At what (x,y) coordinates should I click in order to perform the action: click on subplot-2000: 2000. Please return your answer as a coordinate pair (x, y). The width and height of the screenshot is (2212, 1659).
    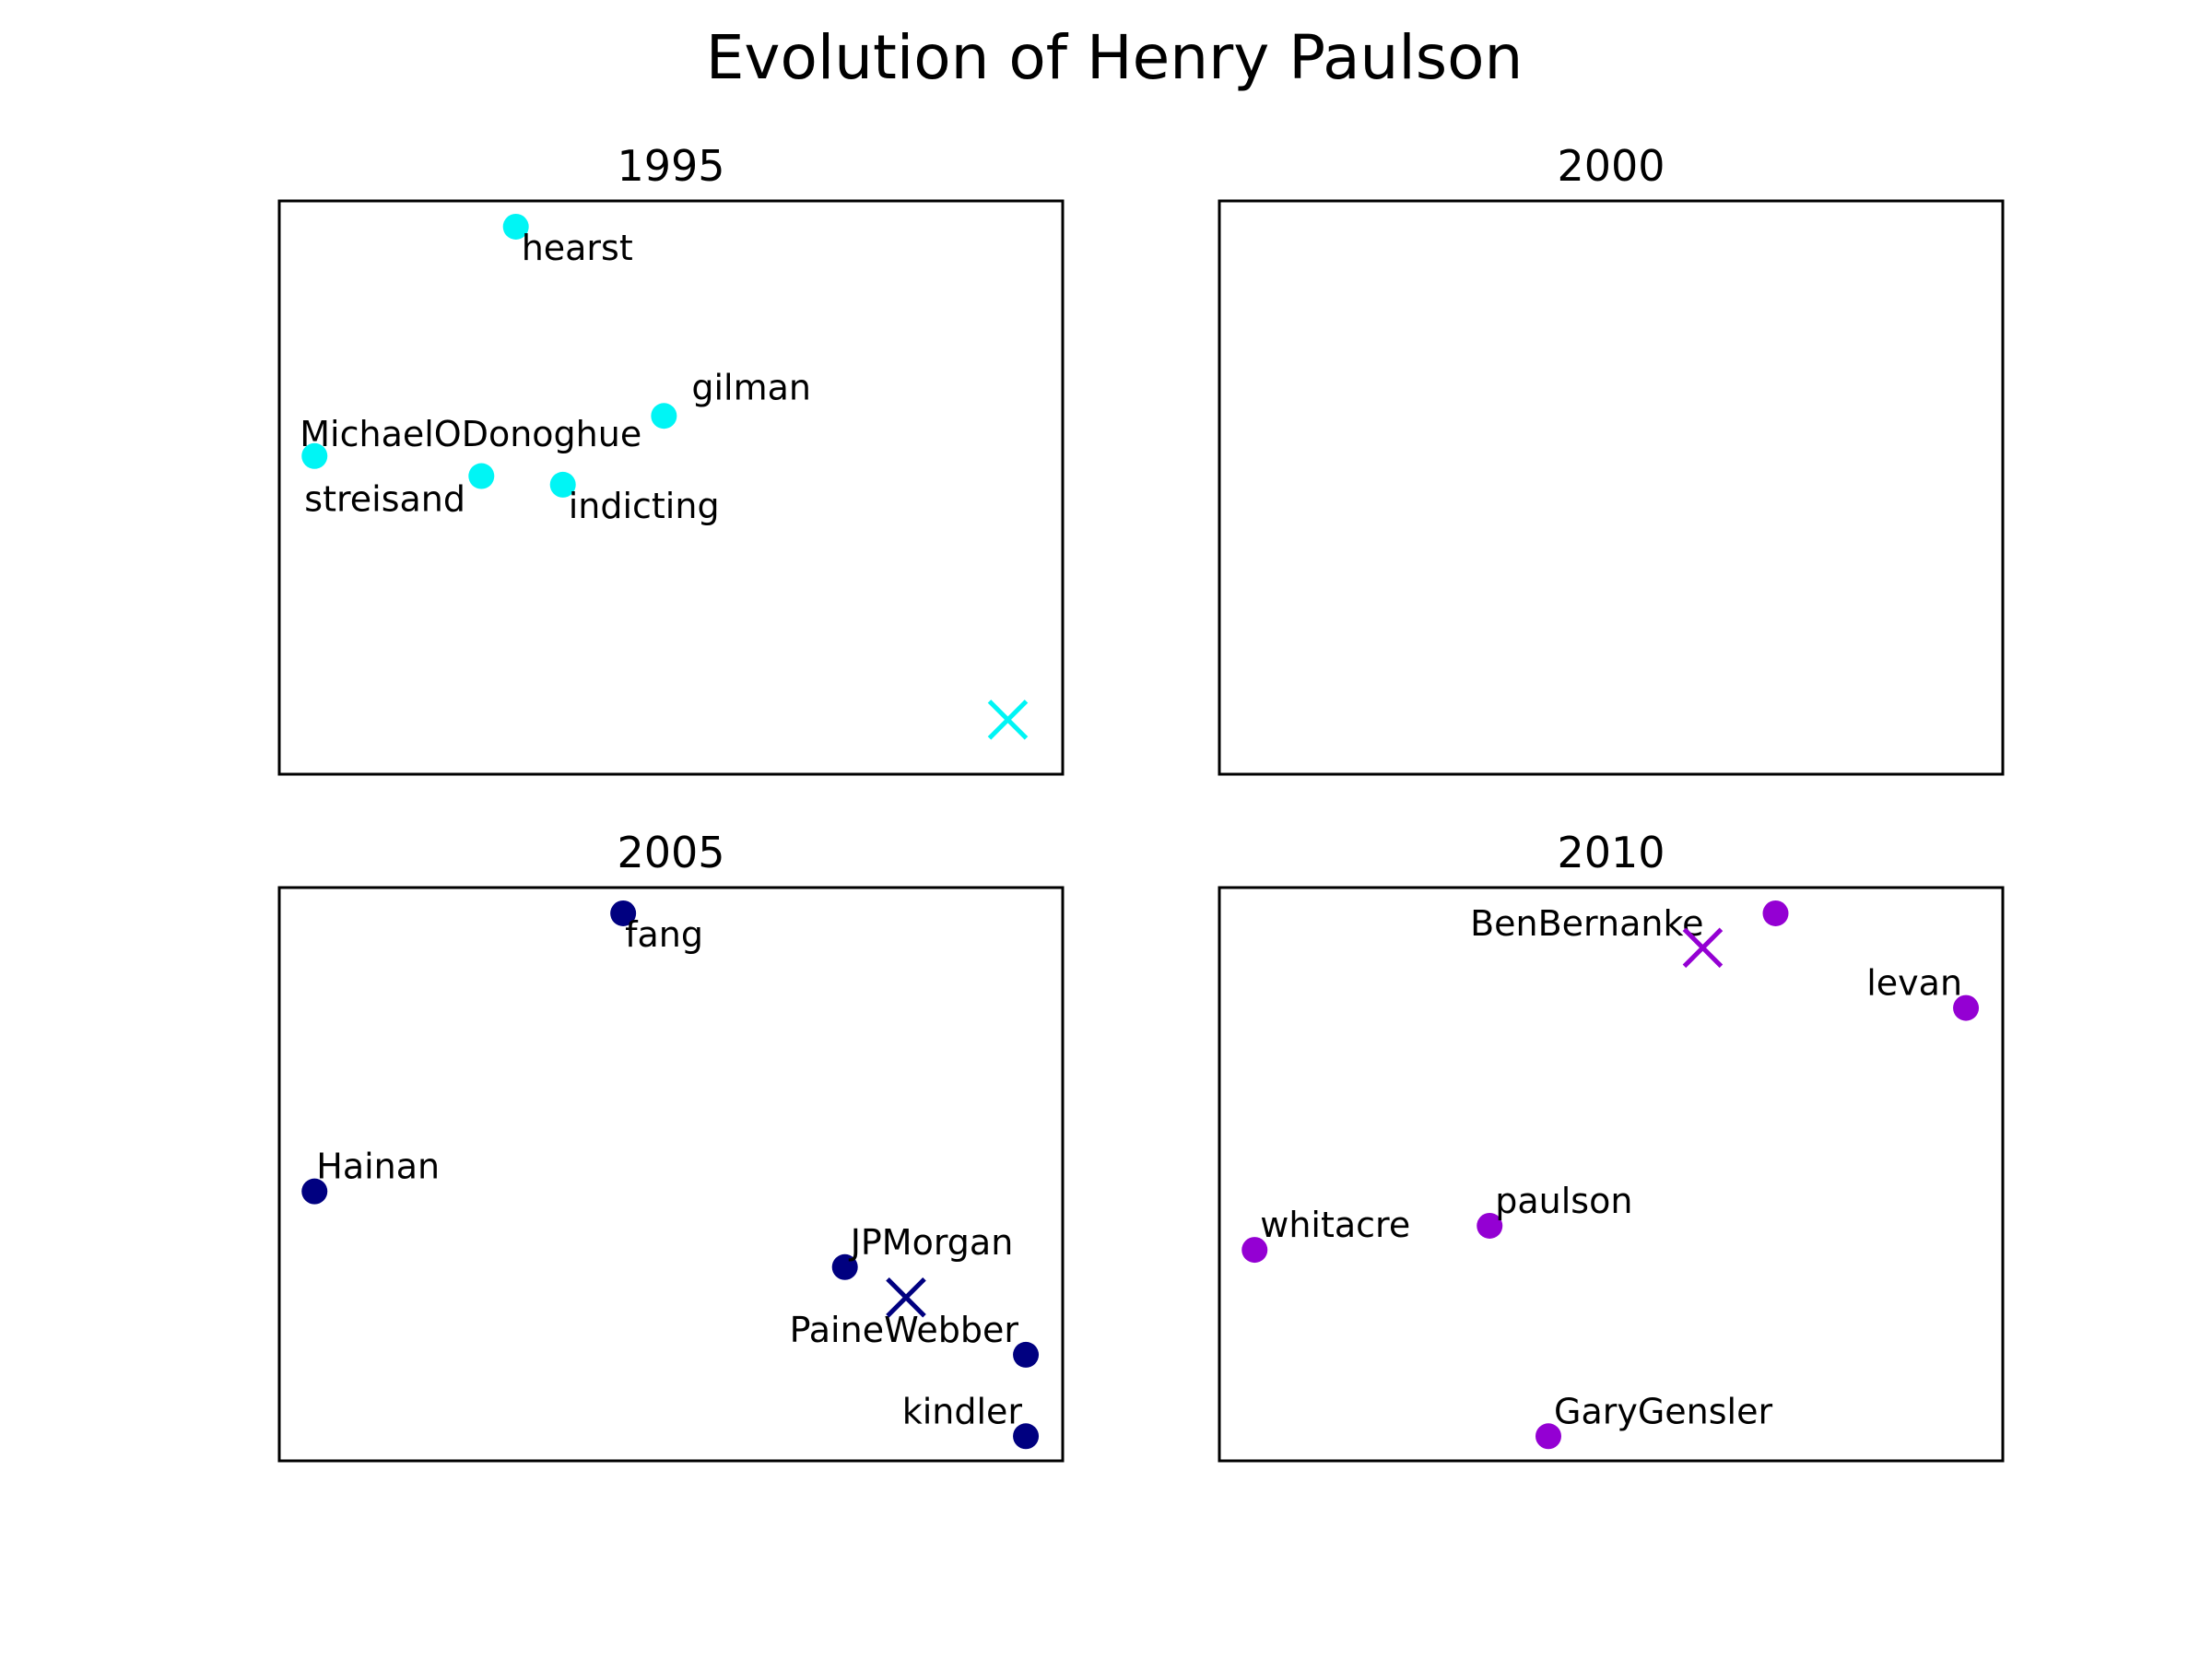
    Looking at the image, I should click on (1611, 458).